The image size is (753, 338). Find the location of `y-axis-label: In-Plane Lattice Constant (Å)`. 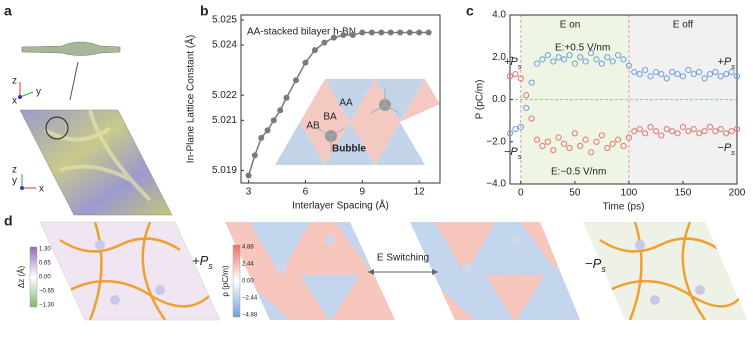

y-axis-label: In-Plane Lattice Constant (Å) is located at coordinates (190, 99).